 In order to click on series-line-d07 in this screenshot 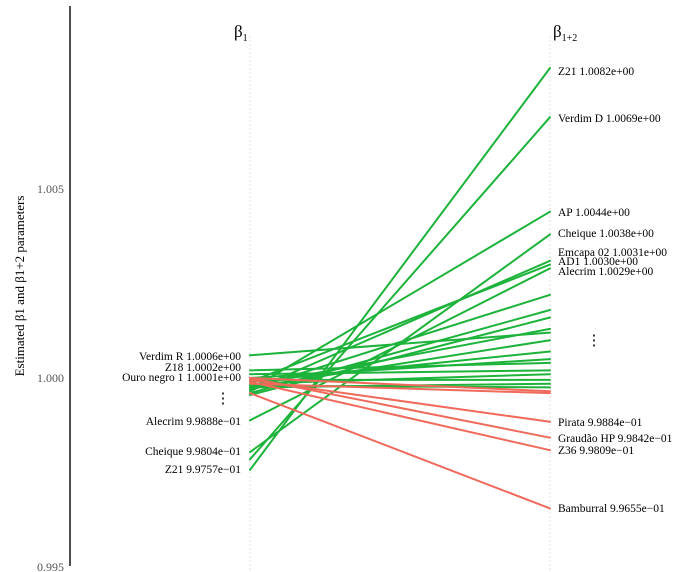, I will do `click(400, 385)`.